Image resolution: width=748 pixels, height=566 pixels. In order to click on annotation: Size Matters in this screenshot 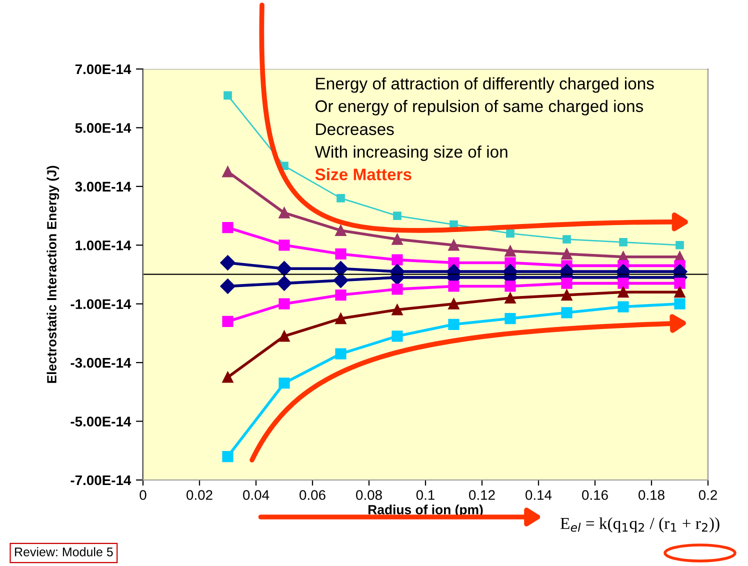, I will do `click(363, 174)`.